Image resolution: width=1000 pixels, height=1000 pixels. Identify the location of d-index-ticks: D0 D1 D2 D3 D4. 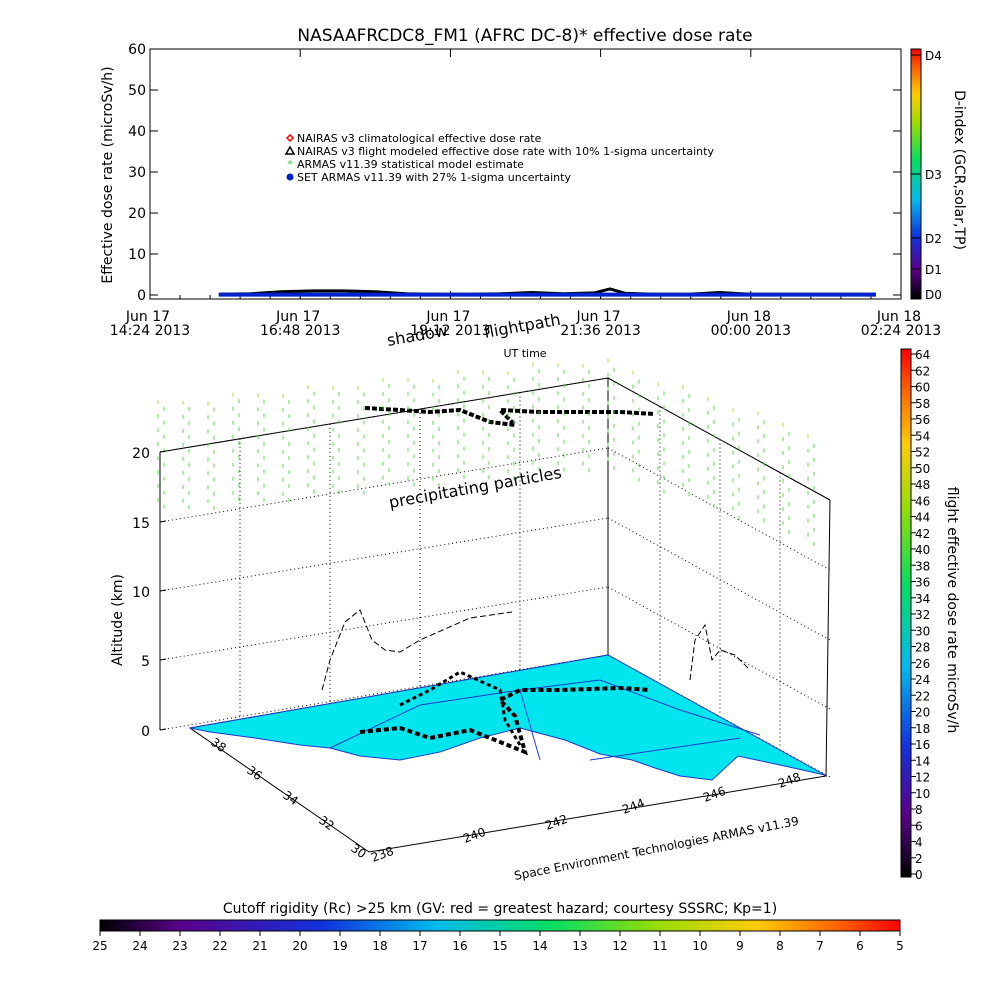
(926, 175).